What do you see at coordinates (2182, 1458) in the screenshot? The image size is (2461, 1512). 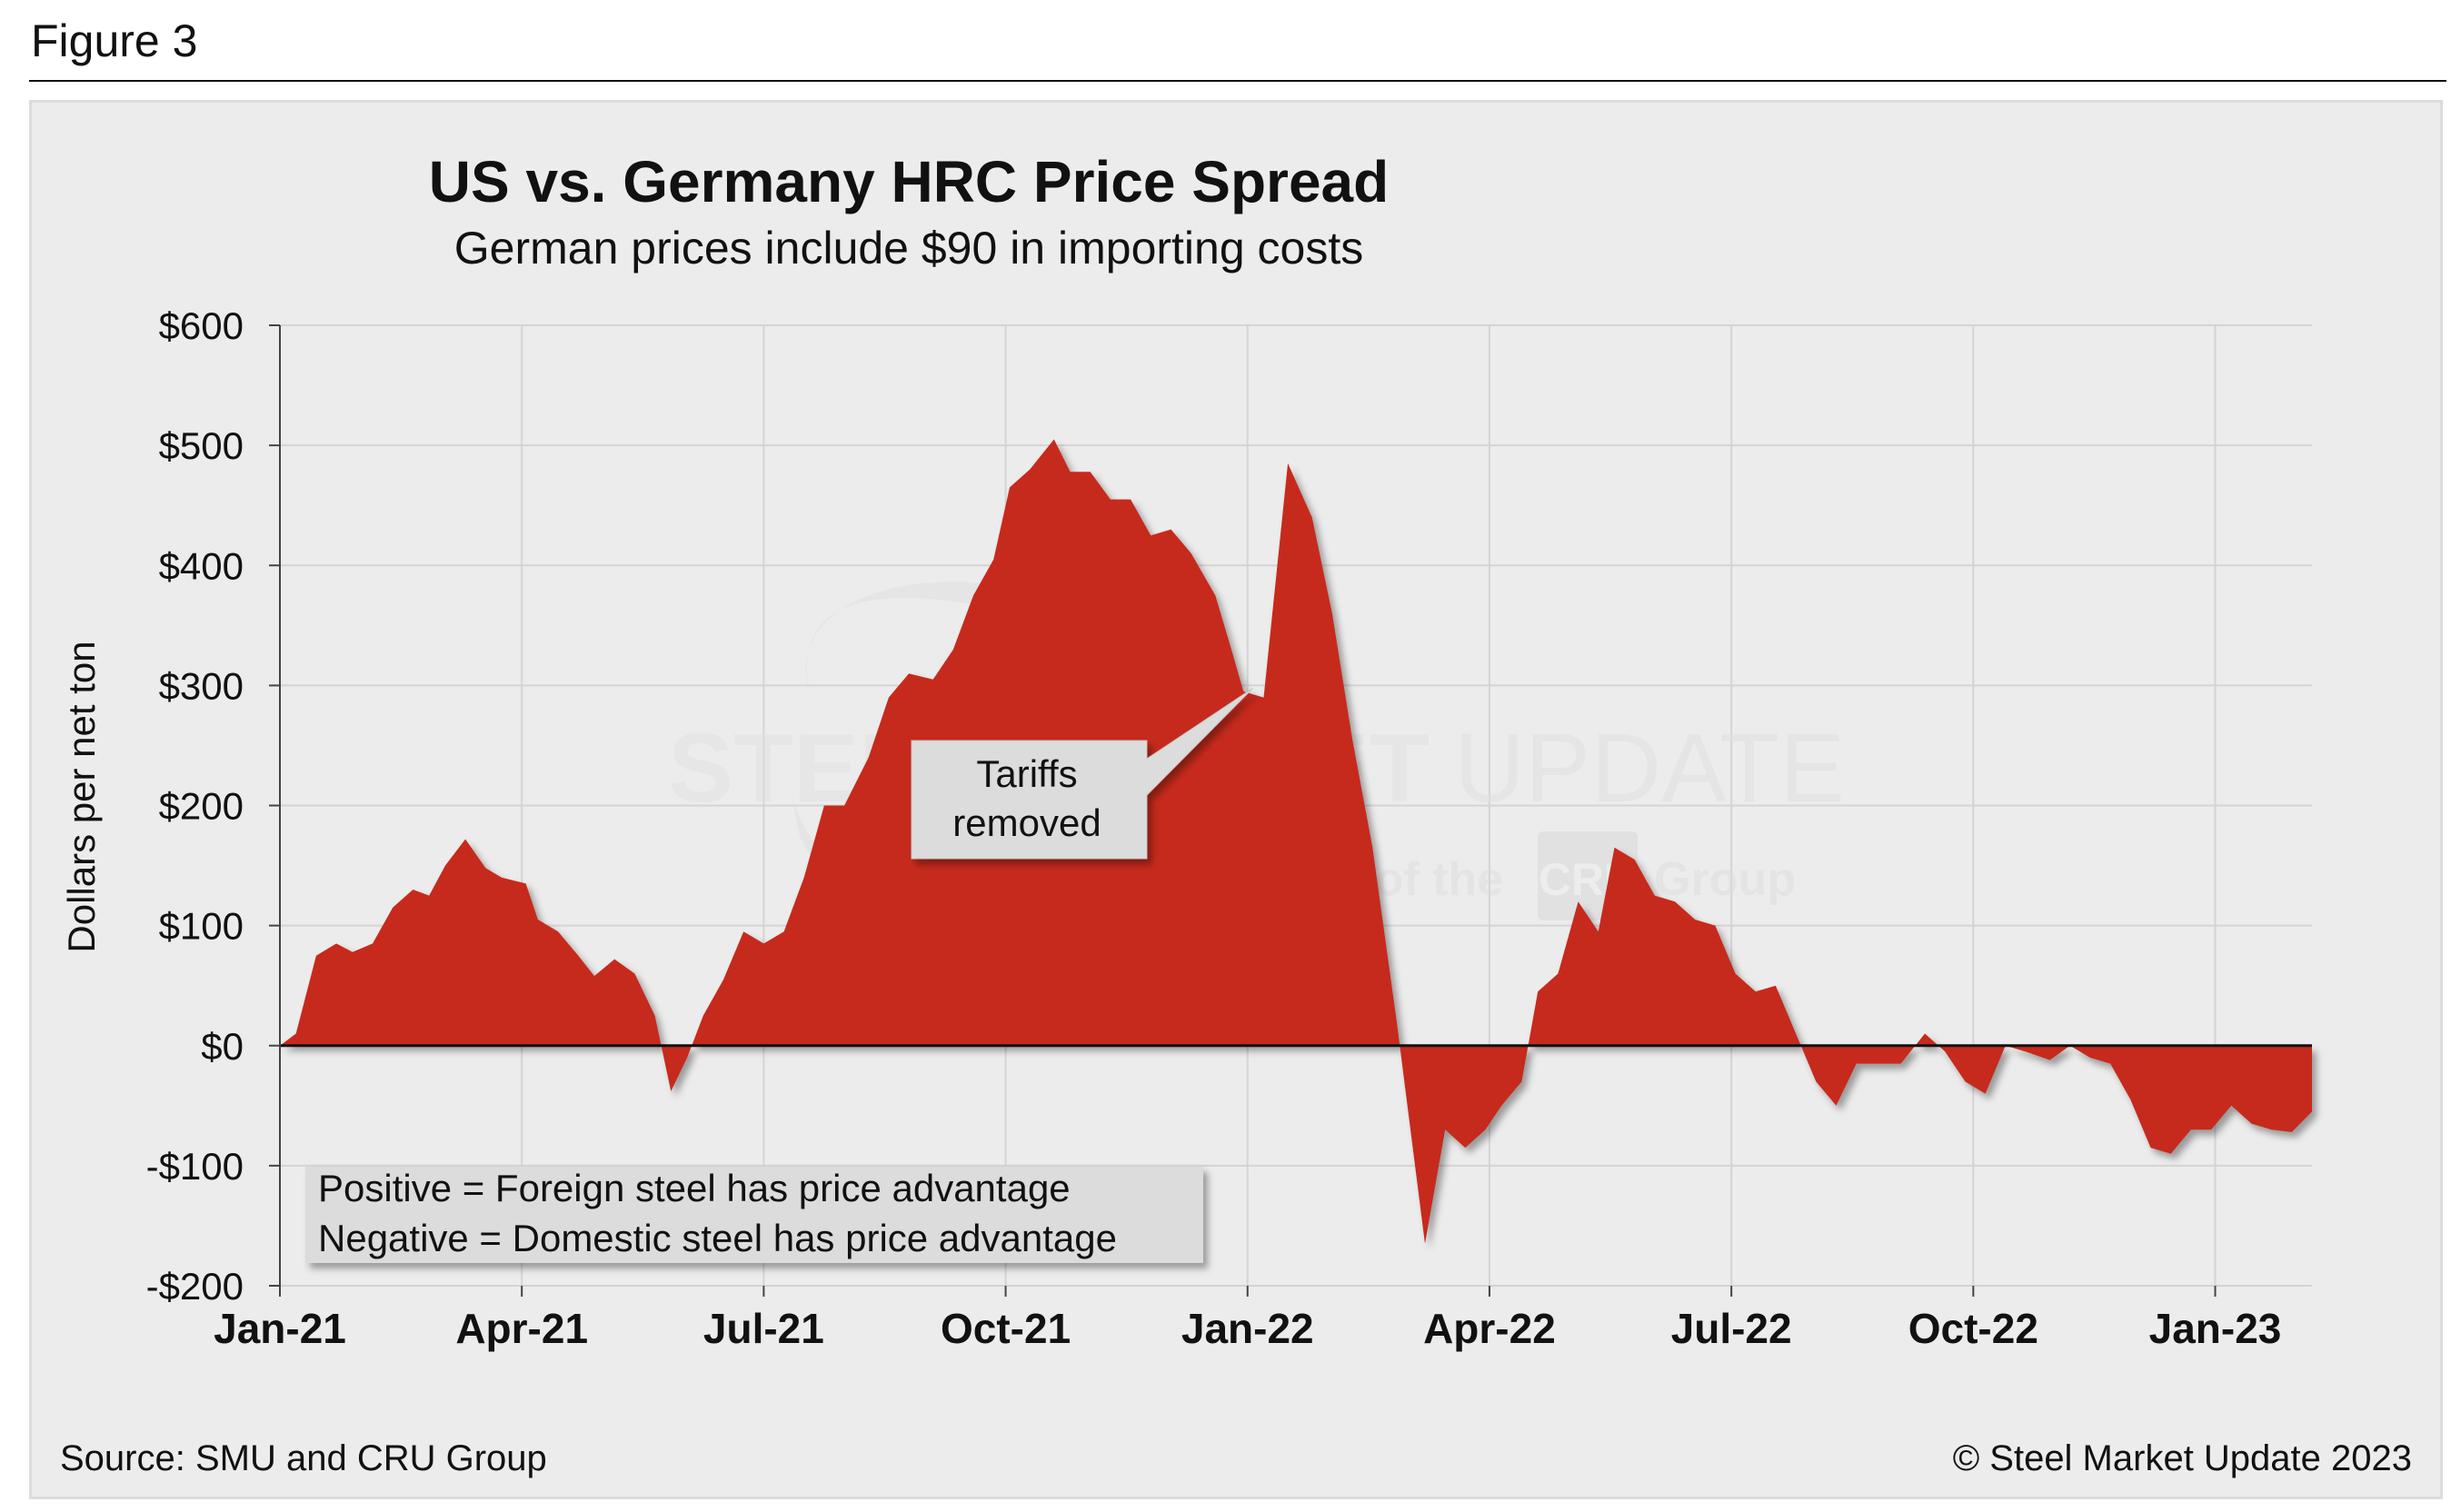 I see `copyright-note: © Steel Market Update 2023` at bounding box center [2182, 1458].